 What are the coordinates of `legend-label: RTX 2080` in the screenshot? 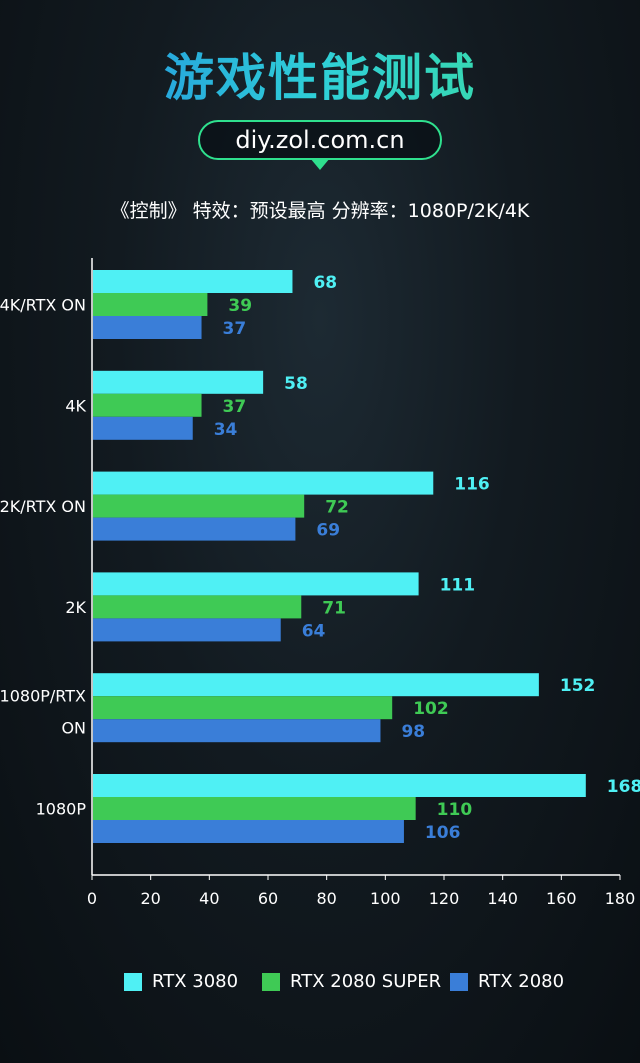 It's located at (521, 981).